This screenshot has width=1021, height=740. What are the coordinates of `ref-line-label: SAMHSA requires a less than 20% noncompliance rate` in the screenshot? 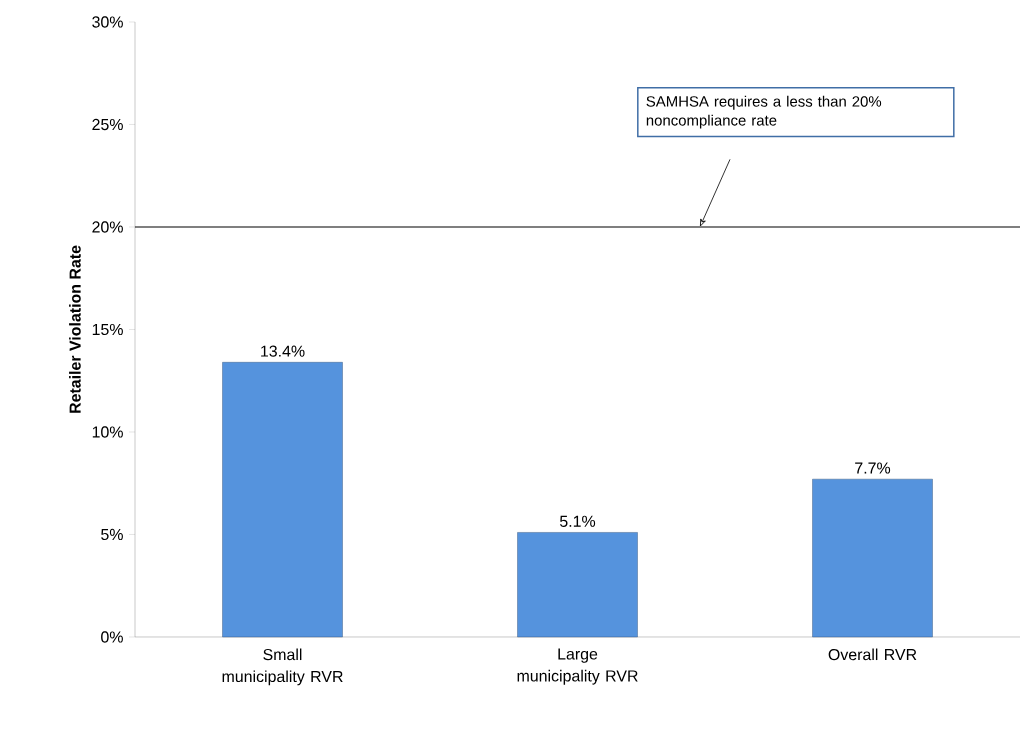 It's located at (764, 112).